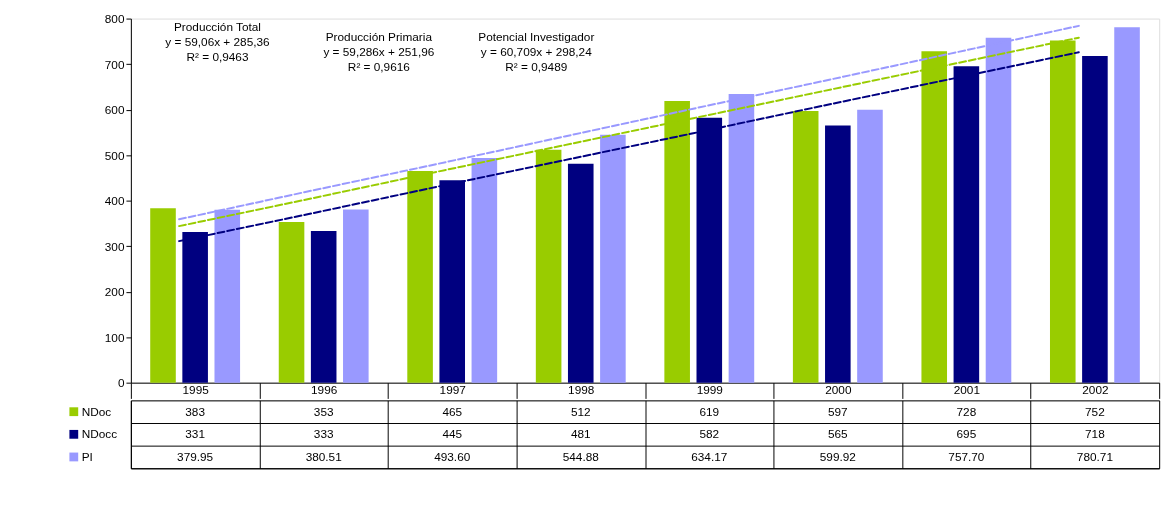  Describe the element at coordinates (323, 434) in the screenshot. I see `data-label: 333` at that location.